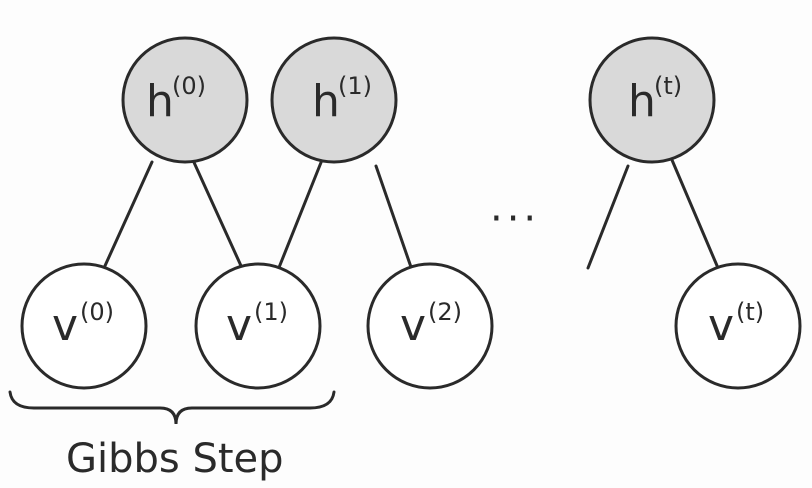 The width and height of the screenshot is (812, 488). I want to click on edge-partial-to-ht, so click(608, 217).